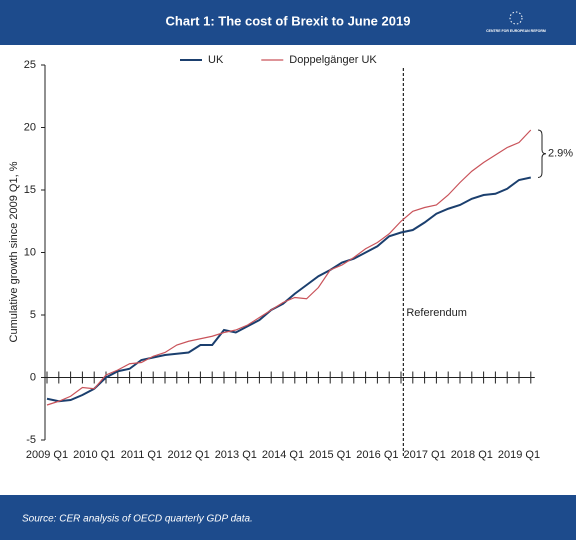  What do you see at coordinates (377, 455) in the screenshot?
I see `x-tick-label: 2016 Q1` at bounding box center [377, 455].